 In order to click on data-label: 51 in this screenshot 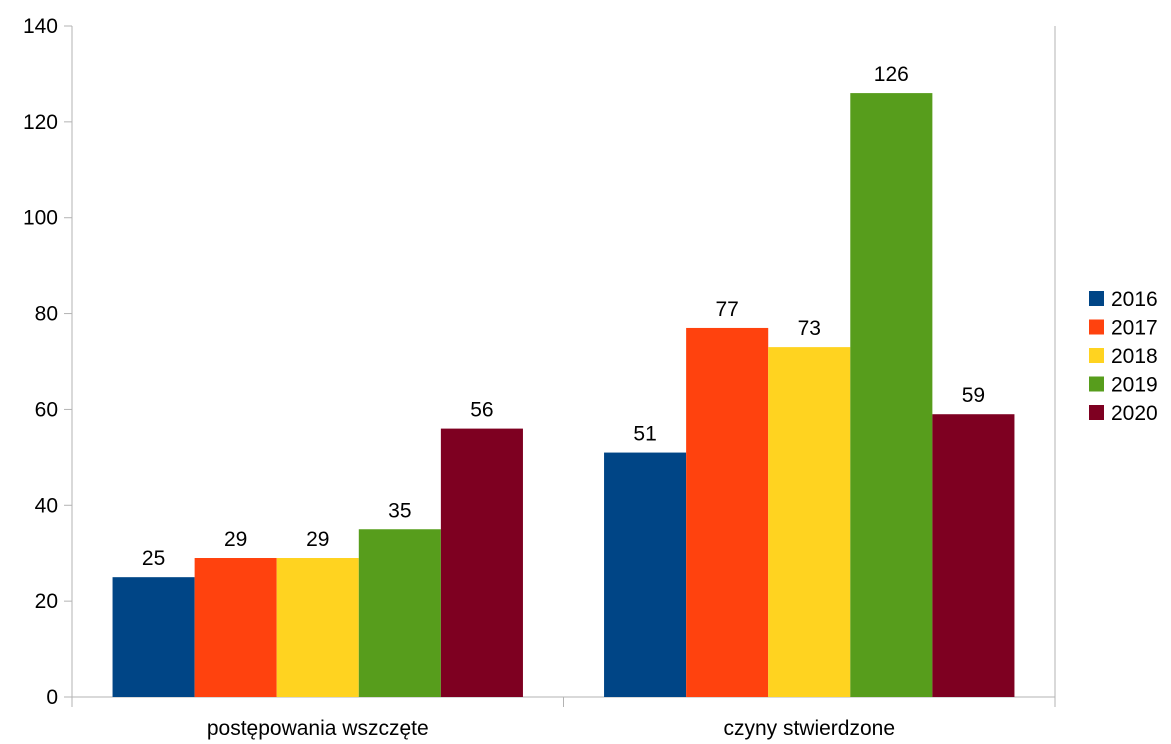, I will do `click(644, 434)`.